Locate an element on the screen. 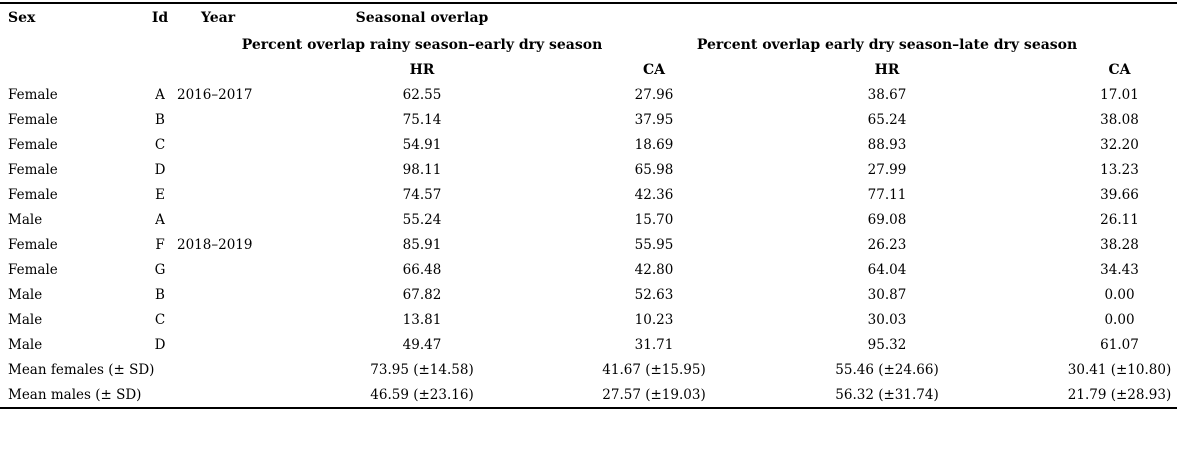 The image size is (1177, 463). table-row: Male B 67.82 52.63 30.87 0.00 is located at coordinates (588, 294).